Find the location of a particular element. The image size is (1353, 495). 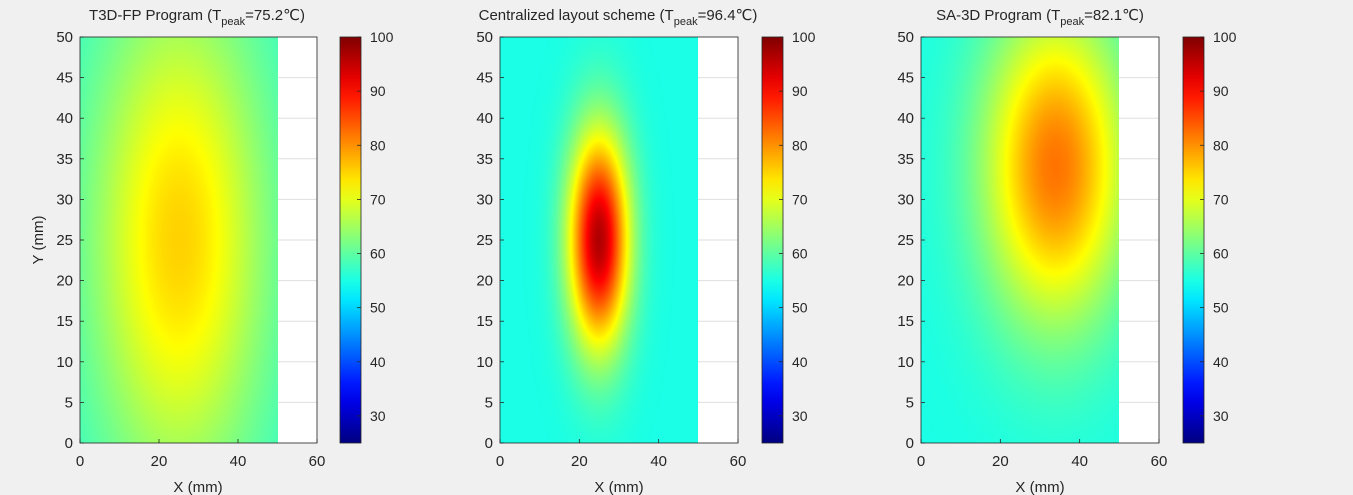

title-main: T3D-FP Program (T is located at coordinates (155, 15).